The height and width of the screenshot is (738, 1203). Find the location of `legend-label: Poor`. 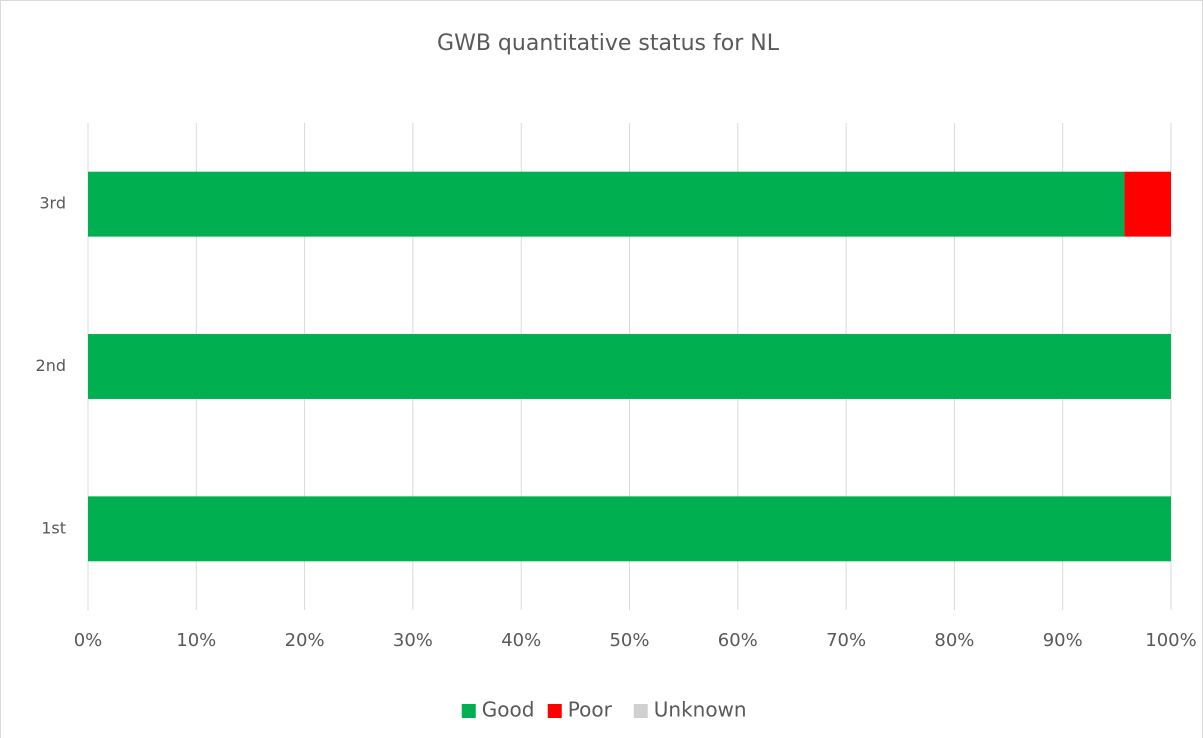

legend-label: Poor is located at coordinates (590, 710).